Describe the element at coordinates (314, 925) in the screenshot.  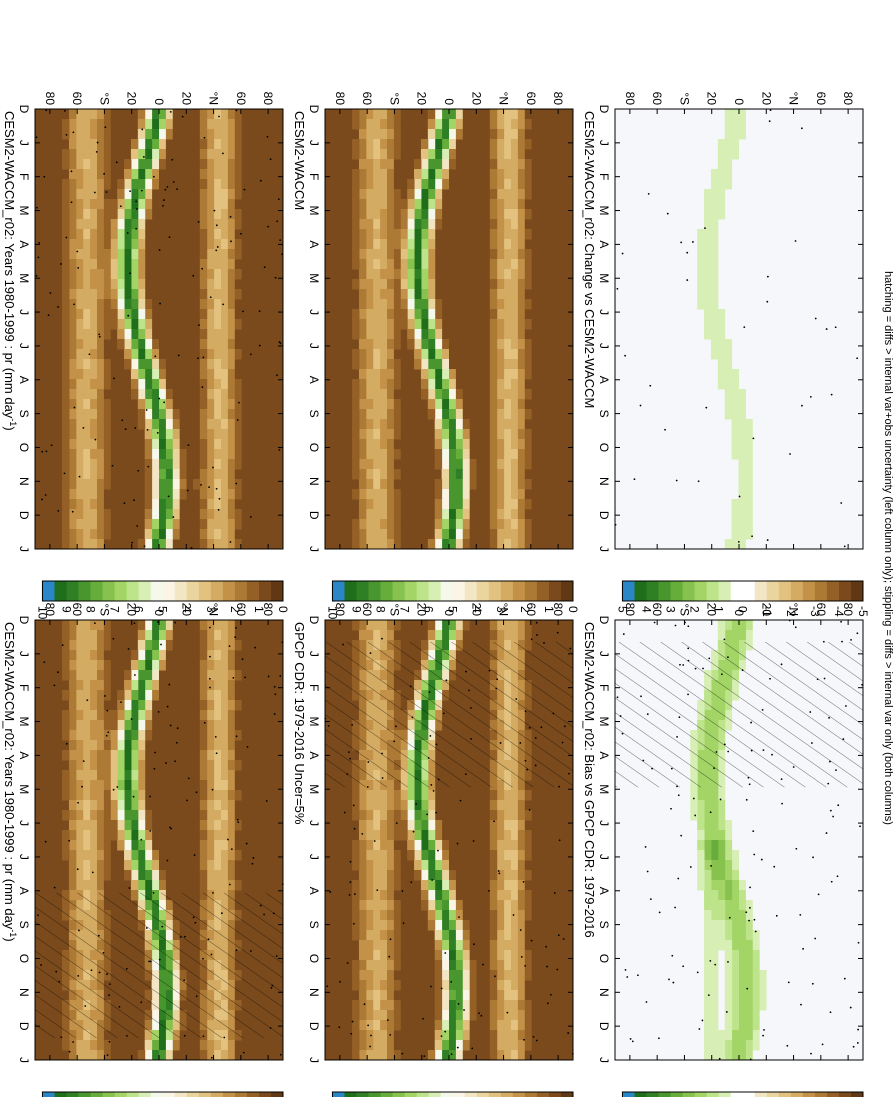
I see `x-tick-label: S` at that location.